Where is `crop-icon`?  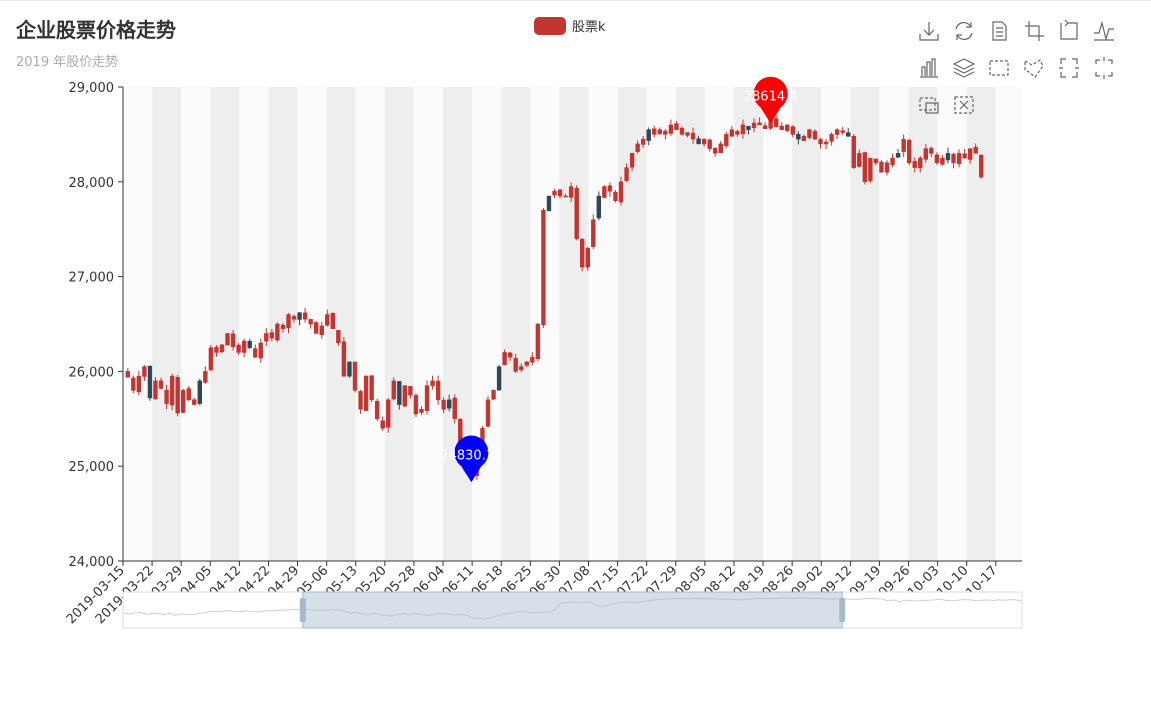
crop-icon is located at coordinates (1034, 31).